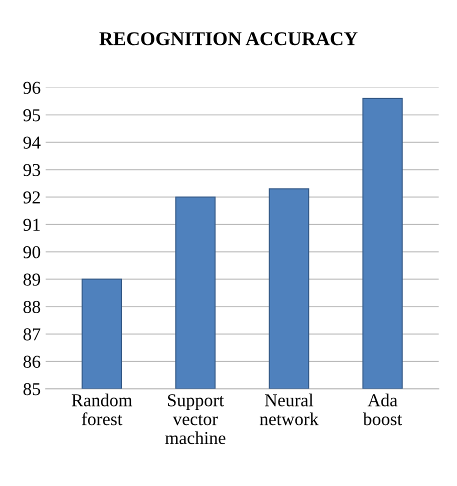 The width and height of the screenshot is (457, 486). What do you see at coordinates (31, 115) in the screenshot?
I see `y-tick-label: 95` at bounding box center [31, 115].